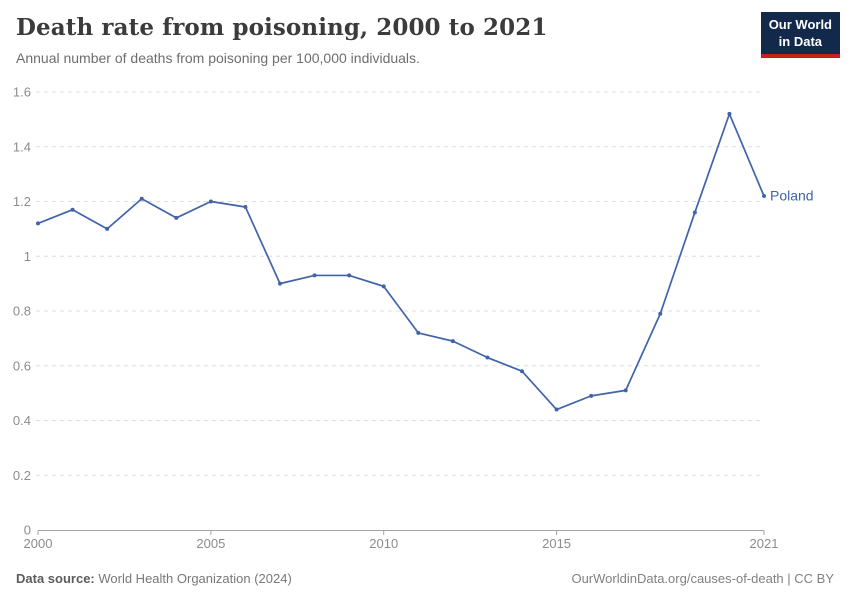 This screenshot has width=850, height=600. What do you see at coordinates (22, 201) in the screenshot?
I see `y-tick-label: 1.2` at bounding box center [22, 201].